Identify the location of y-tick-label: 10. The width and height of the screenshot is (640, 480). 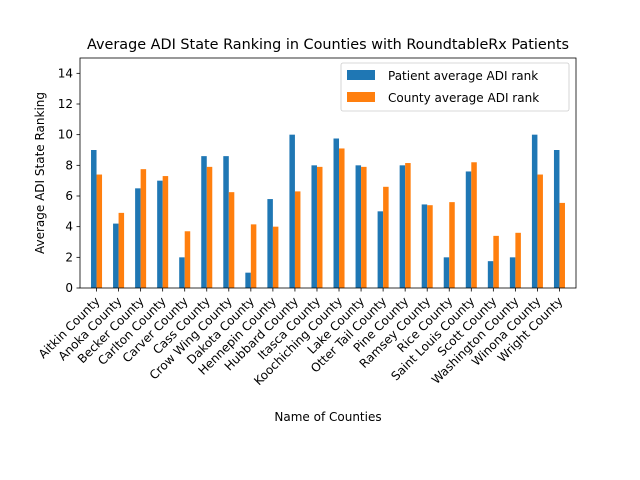
(65, 135).